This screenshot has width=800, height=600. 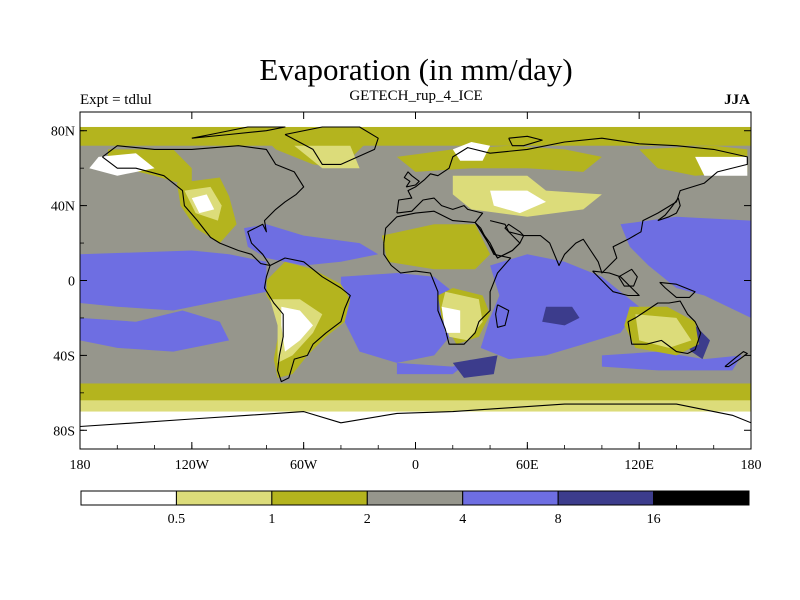 What do you see at coordinates (64, 356) in the screenshot?
I see `y-tick-label: 40S` at bounding box center [64, 356].